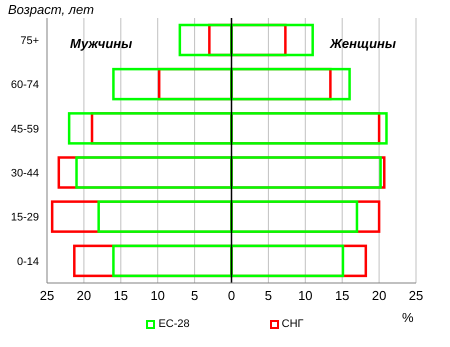 The width and height of the screenshot is (450, 347). What do you see at coordinates (174, 324) in the screenshot?
I see `legend-label: ЕС-28` at bounding box center [174, 324].